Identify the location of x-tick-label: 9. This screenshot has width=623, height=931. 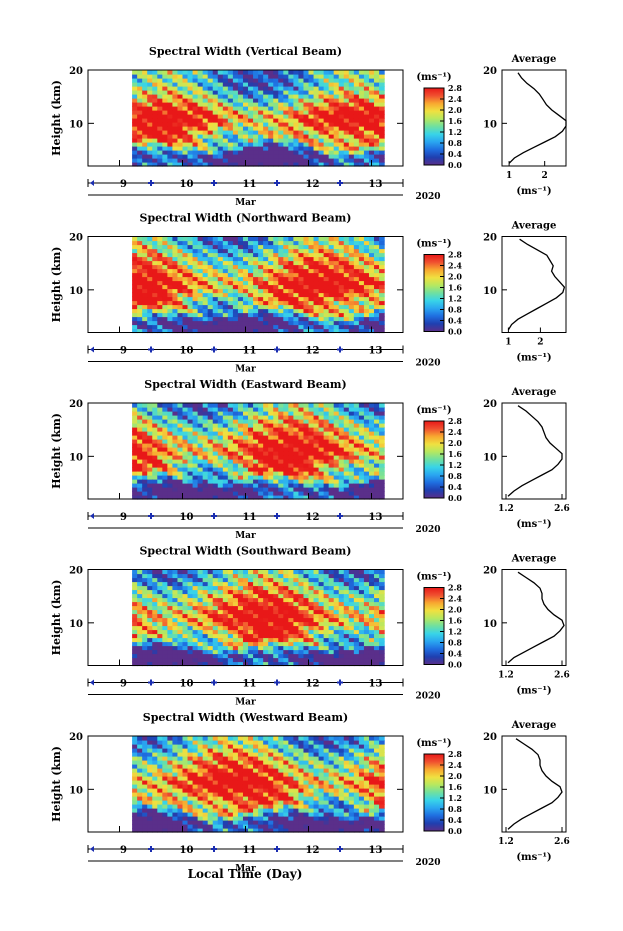
(123, 184).